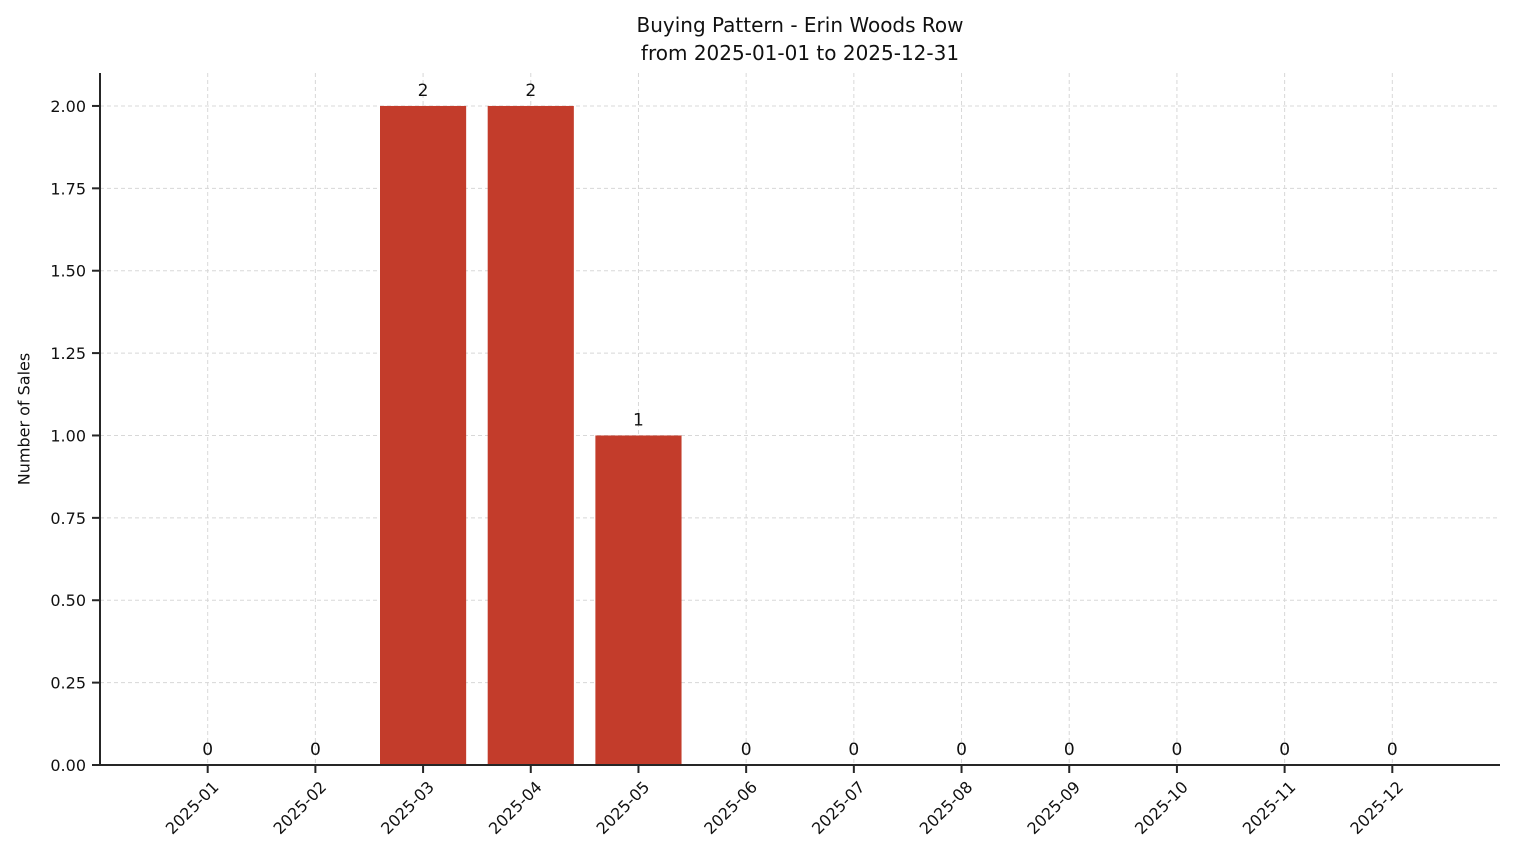 The height and width of the screenshot is (863, 1514). What do you see at coordinates (192, 807) in the screenshot?
I see `x-tick-label: 2025-01` at bounding box center [192, 807].